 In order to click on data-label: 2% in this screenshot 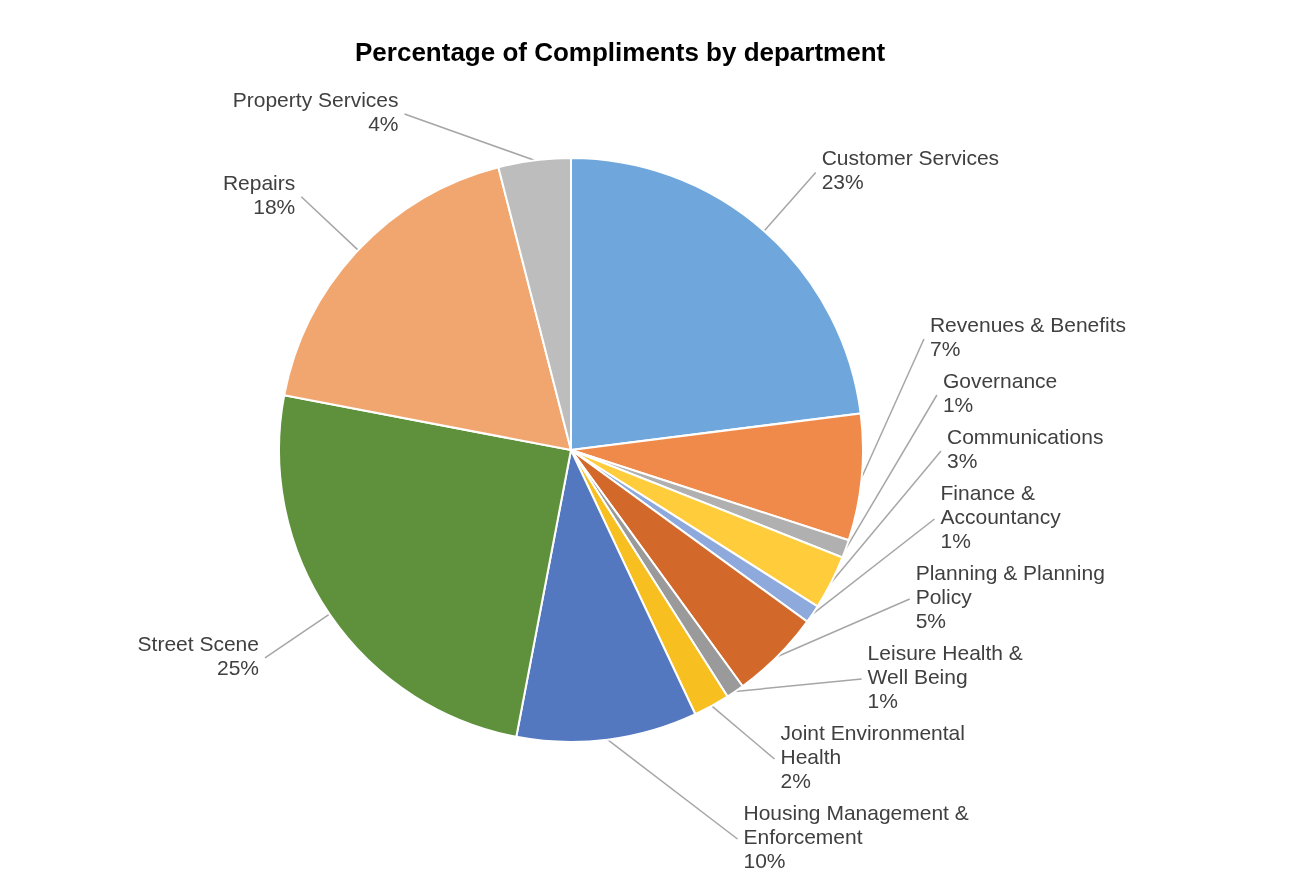, I will do `click(795, 780)`.